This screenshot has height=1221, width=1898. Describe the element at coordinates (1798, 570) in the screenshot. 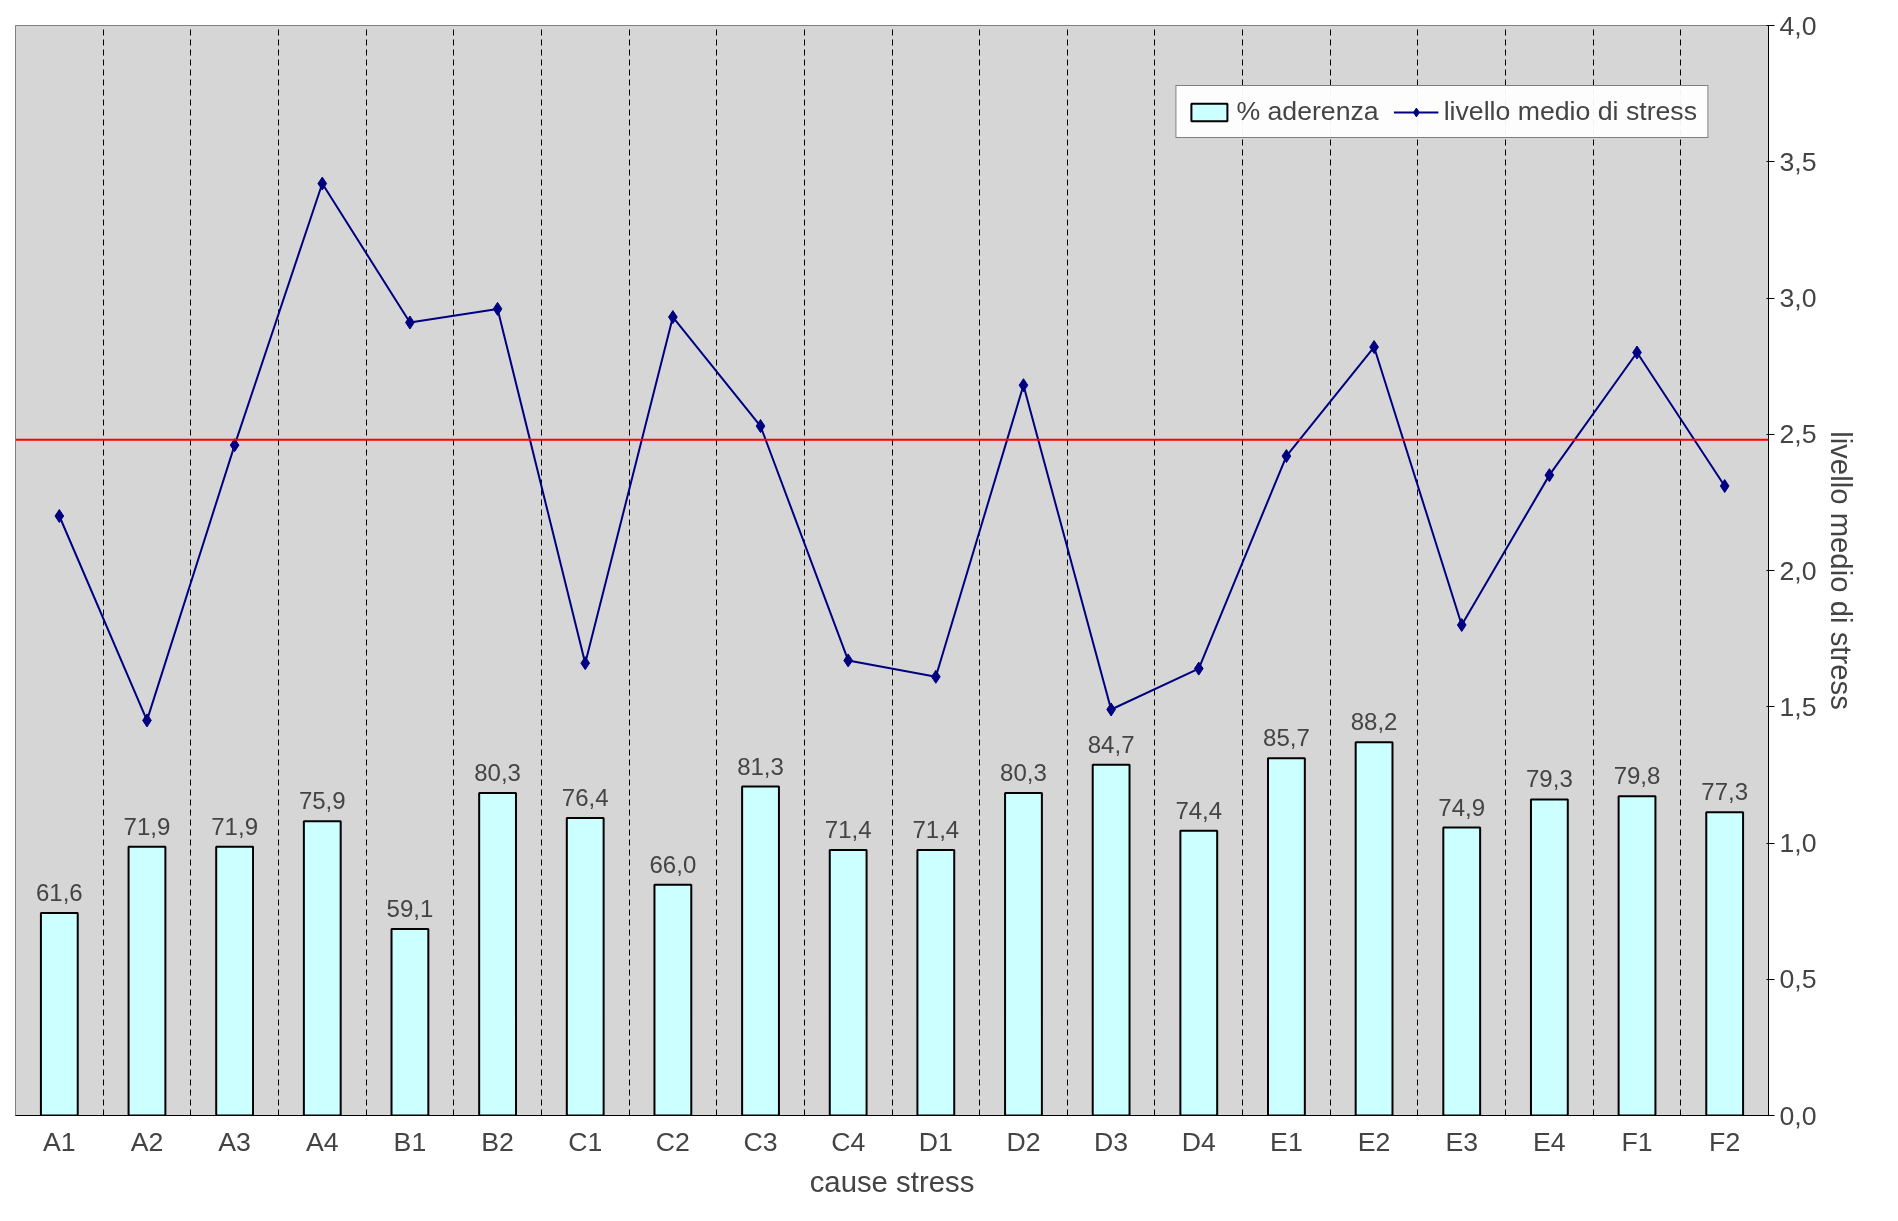

I see `y-tick-label: 2,0` at that location.